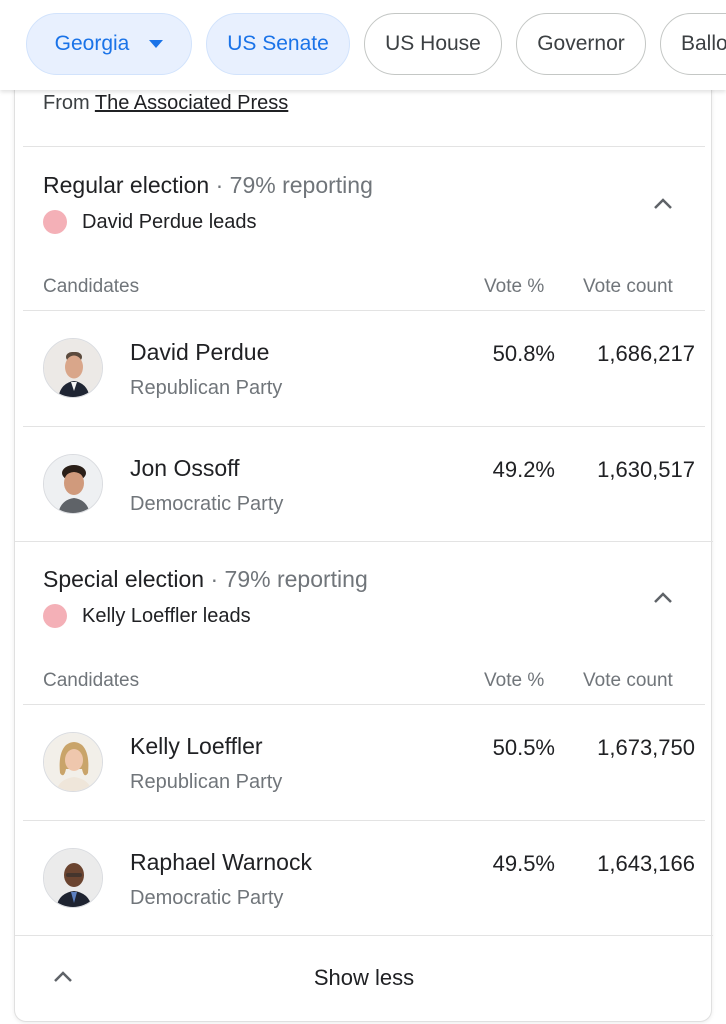 Image resolution: width=726 pixels, height=1024 pixels. I want to click on election-type: Special election, so click(124, 579).